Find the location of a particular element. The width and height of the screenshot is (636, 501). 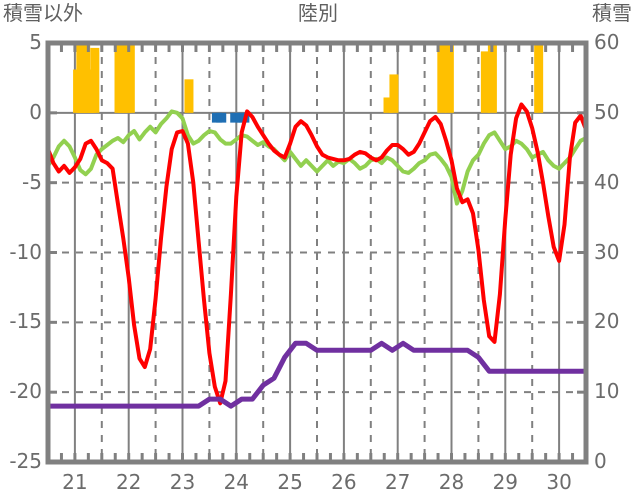

y-tick-label-left: 0 is located at coordinates (35, 111).